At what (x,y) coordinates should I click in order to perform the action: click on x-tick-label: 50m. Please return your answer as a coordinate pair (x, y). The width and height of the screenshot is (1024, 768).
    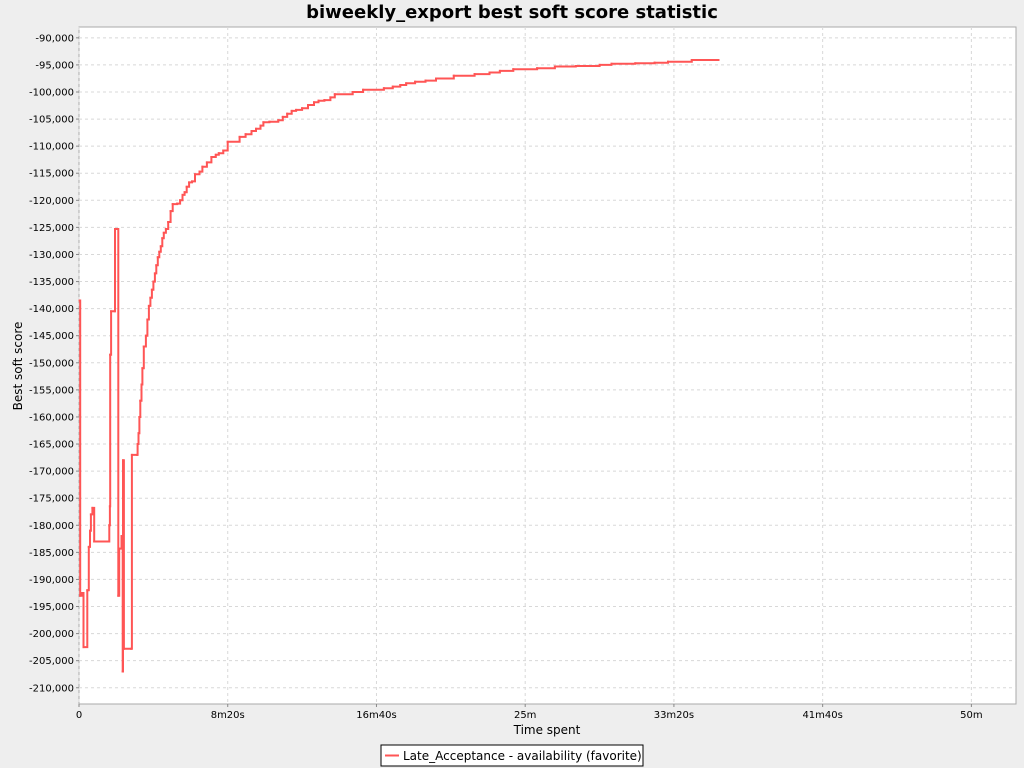
    Looking at the image, I should click on (971, 715).